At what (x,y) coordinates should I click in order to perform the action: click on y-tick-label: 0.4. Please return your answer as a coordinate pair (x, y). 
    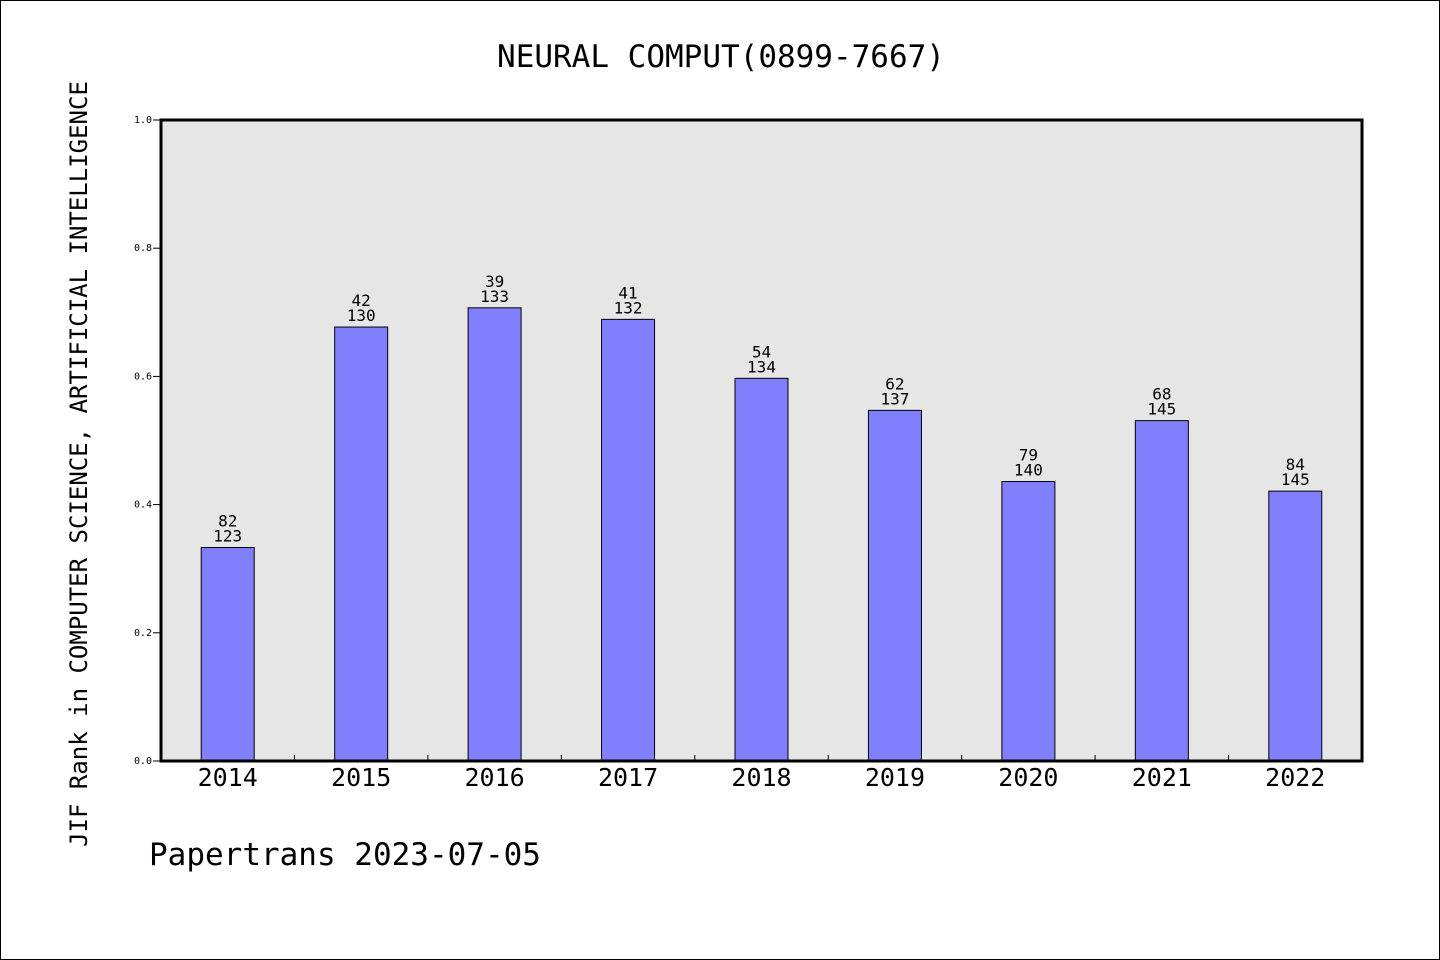
    Looking at the image, I should click on (143, 505).